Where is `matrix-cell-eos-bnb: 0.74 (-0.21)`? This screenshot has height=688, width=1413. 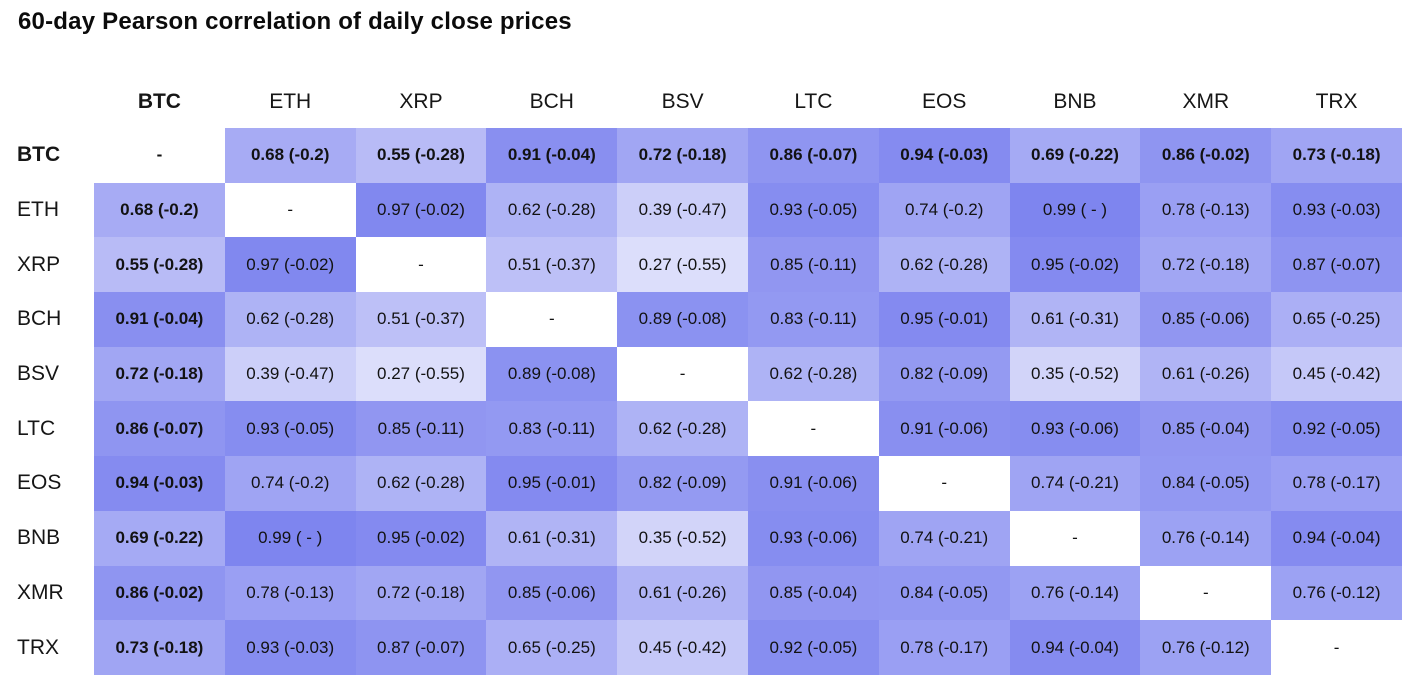
matrix-cell-eos-bnb: 0.74 (-0.21) is located at coordinates (1075, 483).